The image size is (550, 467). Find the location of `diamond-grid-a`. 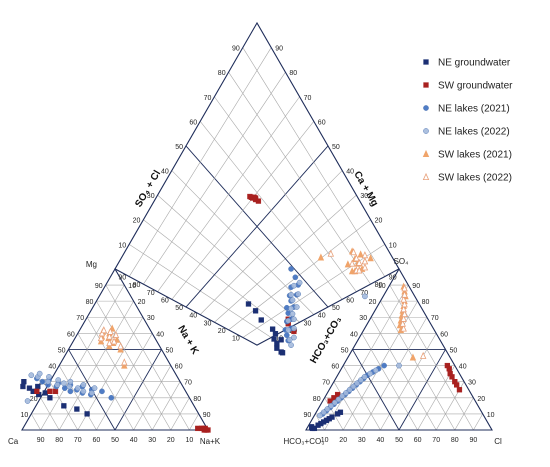

diamond-grid-a is located at coordinates (200, 162).